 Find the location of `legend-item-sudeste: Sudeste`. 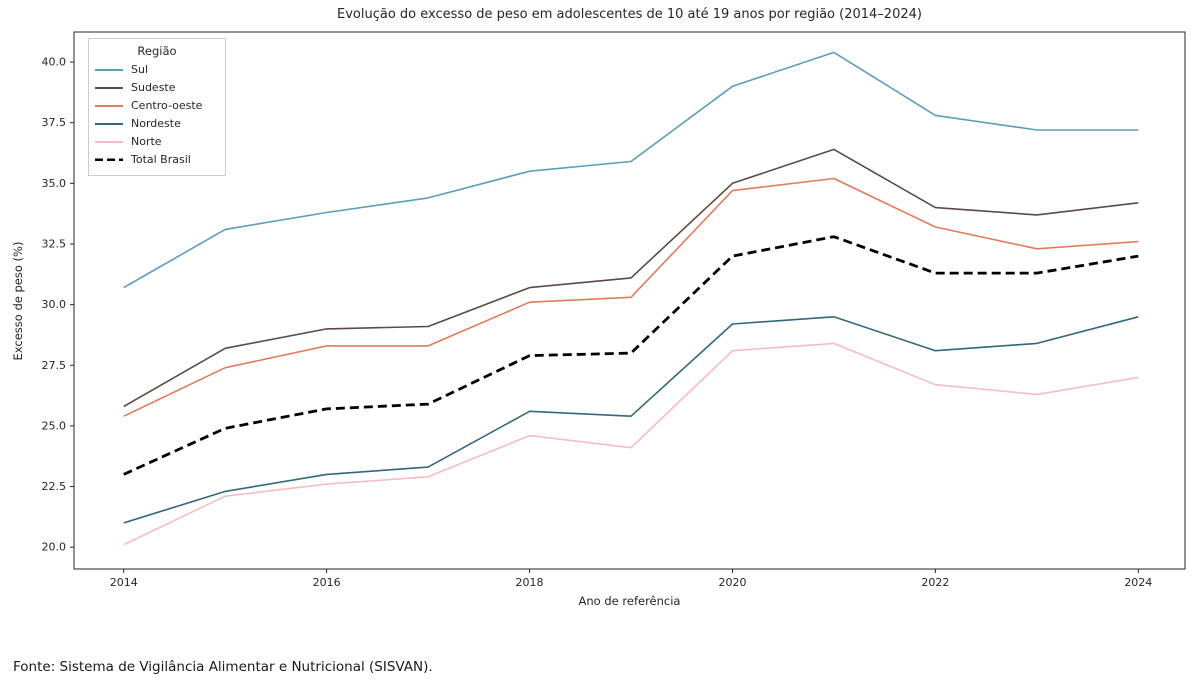

legend-item-sudeste: Sudeste is located at coordinates (157, 87).